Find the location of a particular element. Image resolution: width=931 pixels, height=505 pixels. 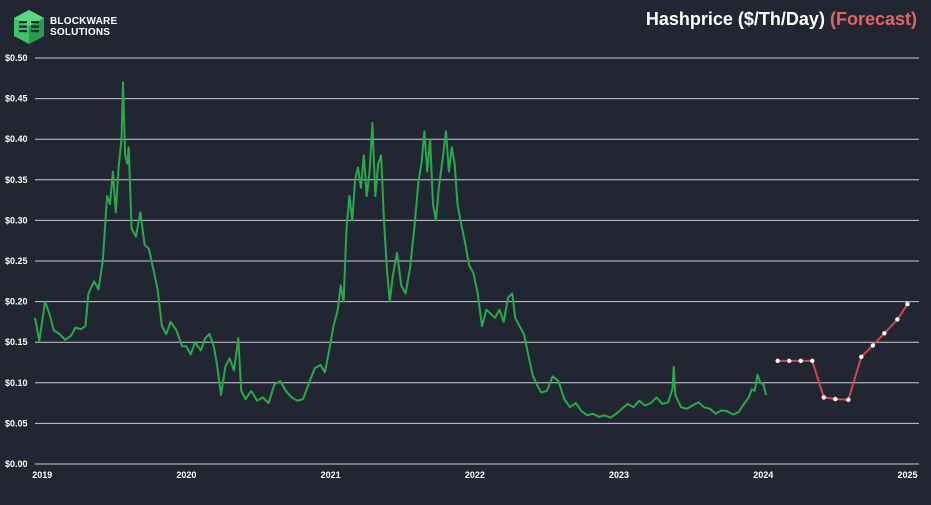

y-tick-label: $0.15 is located at coordinates (16, 342).